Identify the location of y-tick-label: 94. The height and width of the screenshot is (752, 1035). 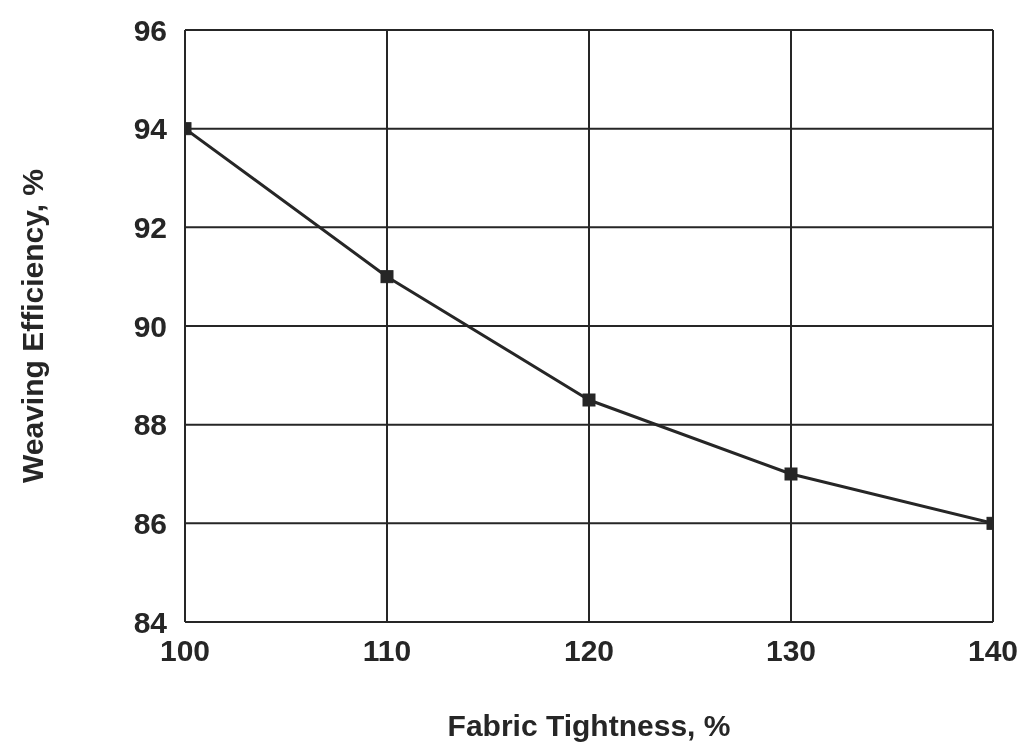
(150, 129).